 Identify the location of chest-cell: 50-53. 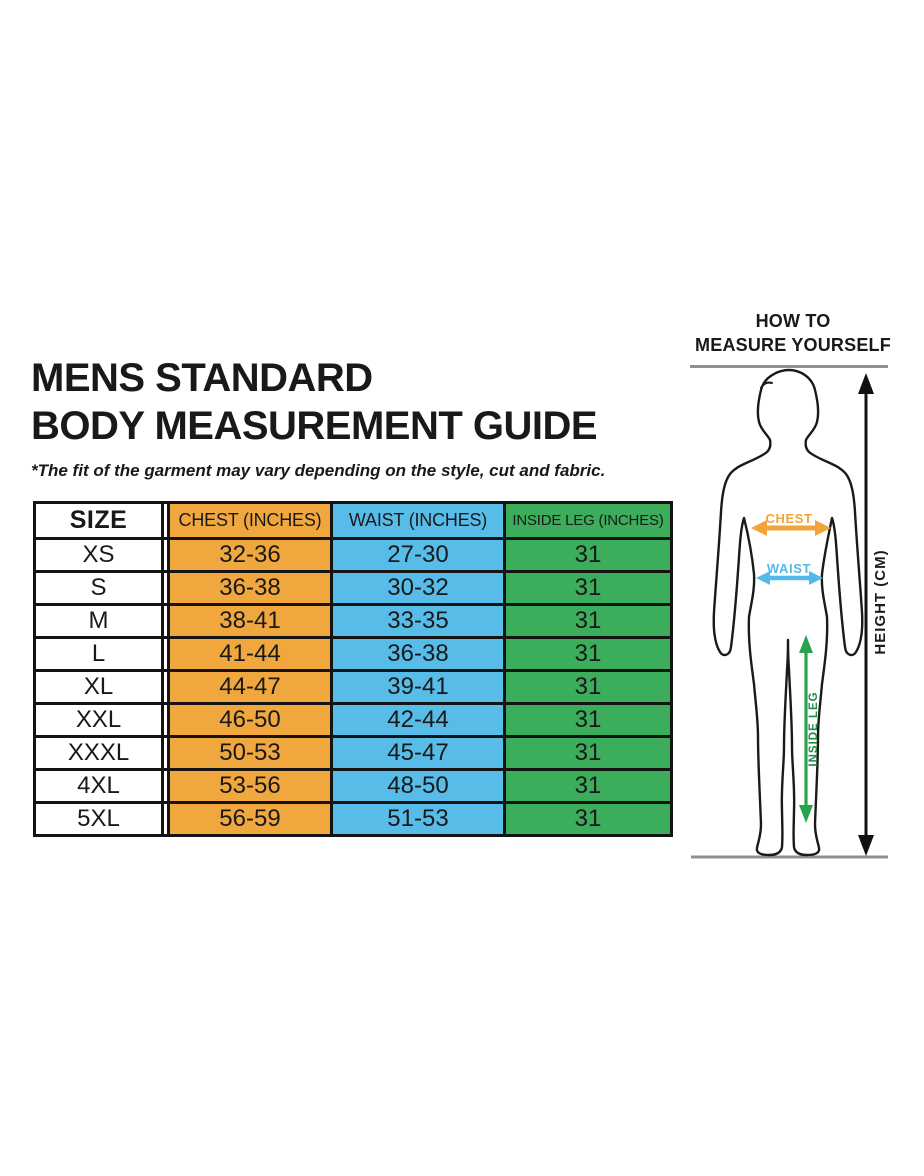
(250, 753).